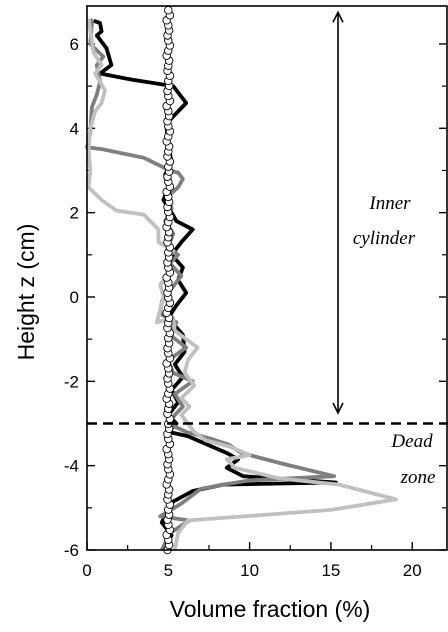 The image size is (448, 632). Describe the element at coordinates (71, 466) in the screenshot. I see `y-tick-label: -4` at that location.